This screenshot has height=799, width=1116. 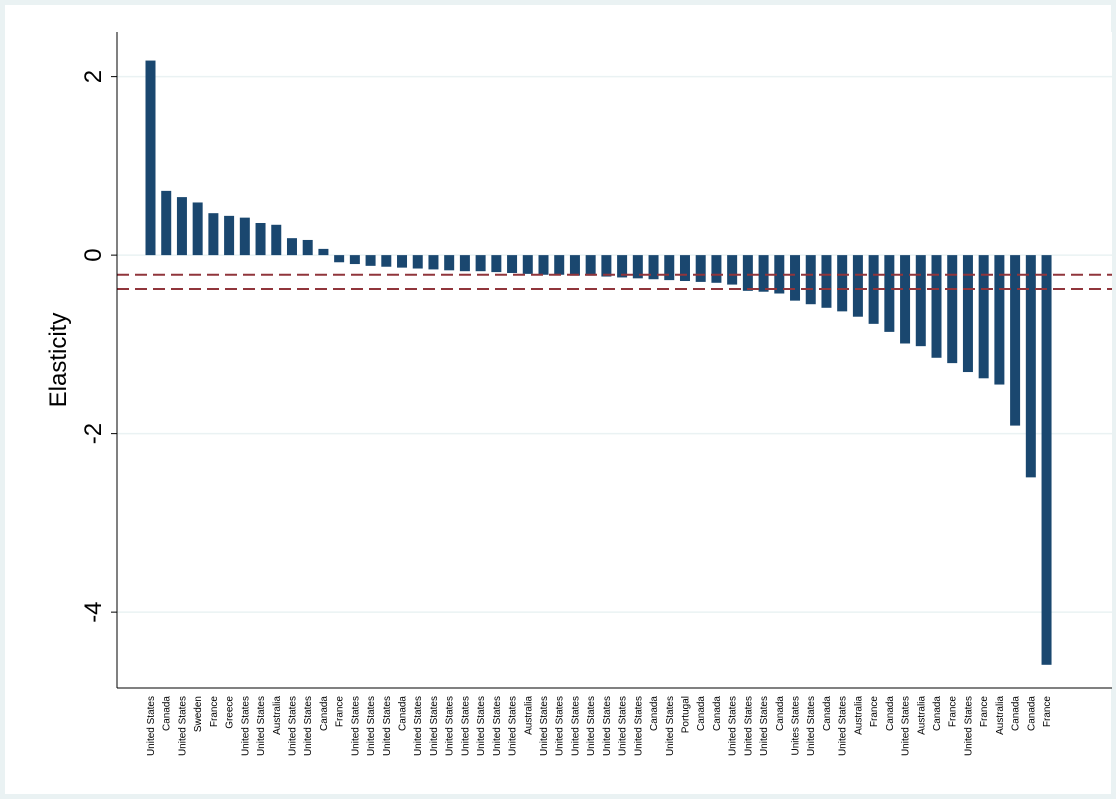 I want to click on x-category-label: Portugal, so click(x=685, y=714).